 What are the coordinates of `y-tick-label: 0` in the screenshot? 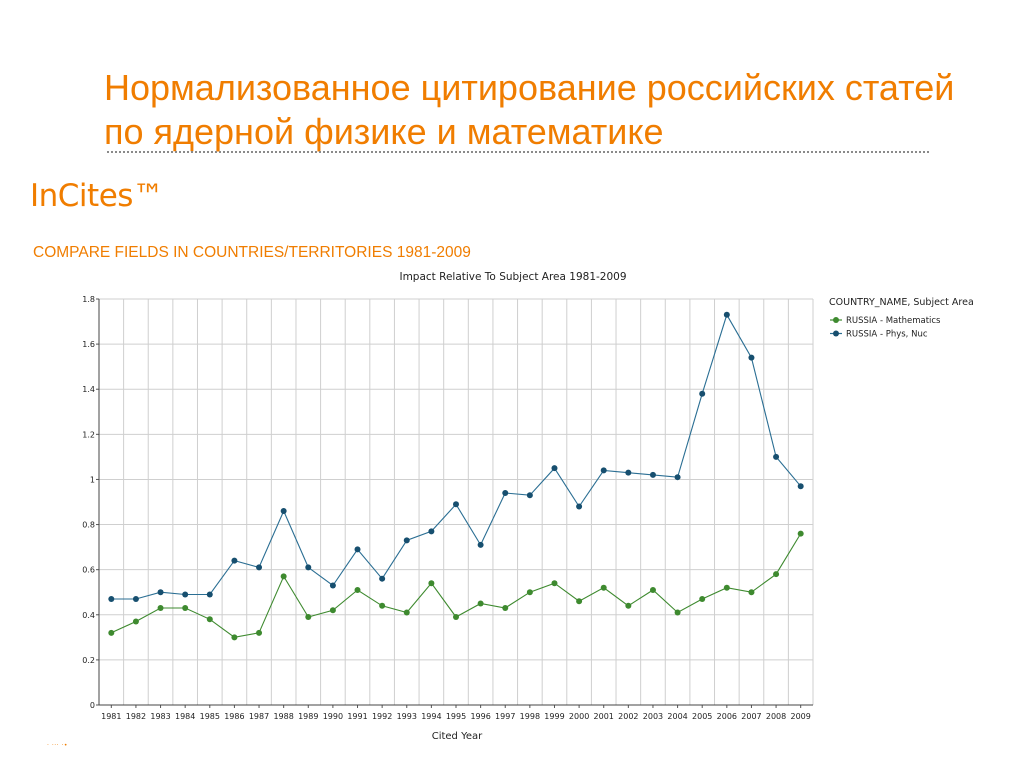 It's located at (92, 705).